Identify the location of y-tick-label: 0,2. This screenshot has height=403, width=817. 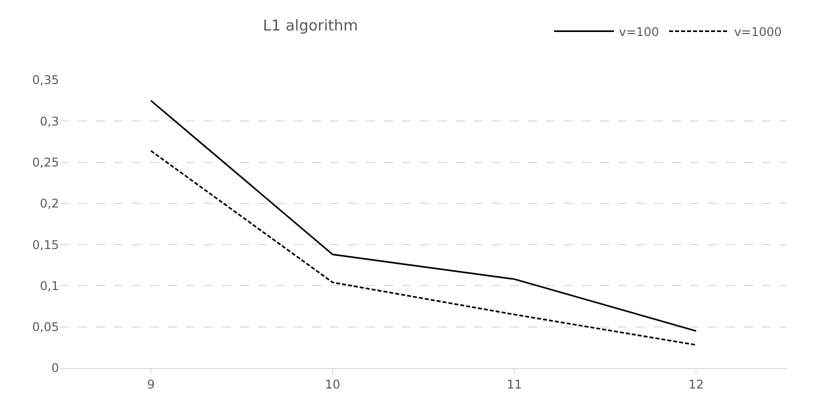
(49, 203).